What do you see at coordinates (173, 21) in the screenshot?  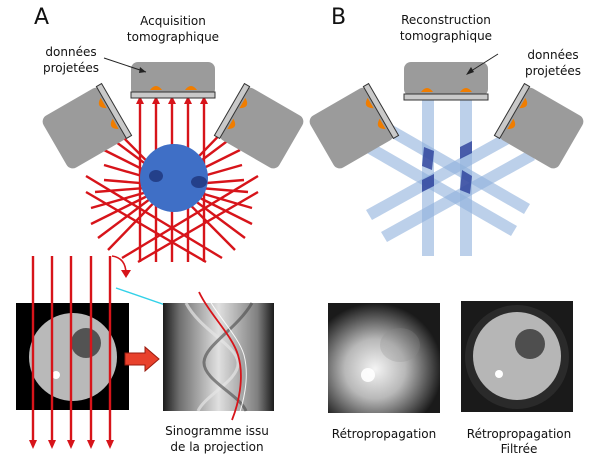 I see `acquisition-title-line1: Acquisition` at bounding box center [173, 21].